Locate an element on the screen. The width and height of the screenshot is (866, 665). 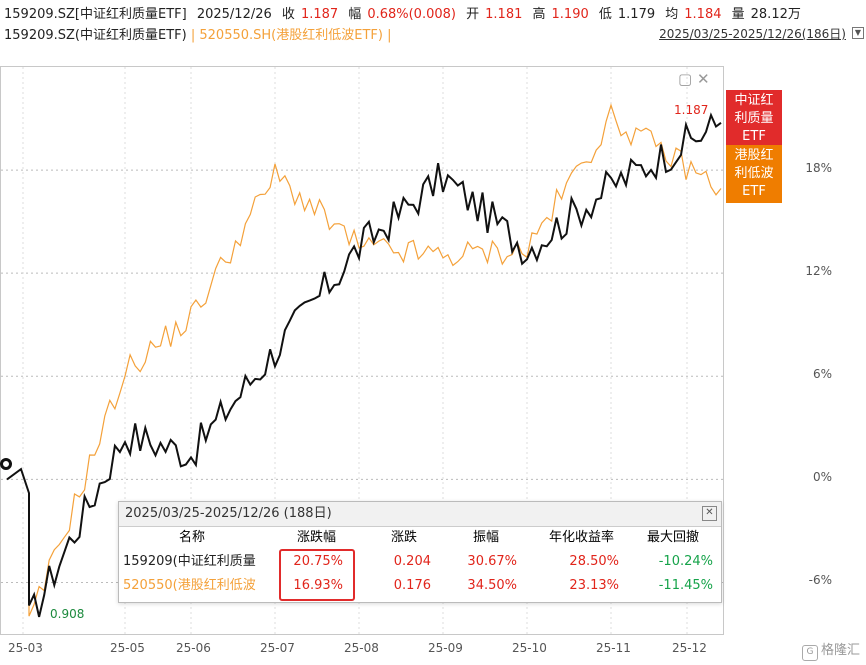
table-header-row: 名称 涨跌幅 涨跌 振幅 年化收益率 最大回撤 is located at coordinates (420, 538).